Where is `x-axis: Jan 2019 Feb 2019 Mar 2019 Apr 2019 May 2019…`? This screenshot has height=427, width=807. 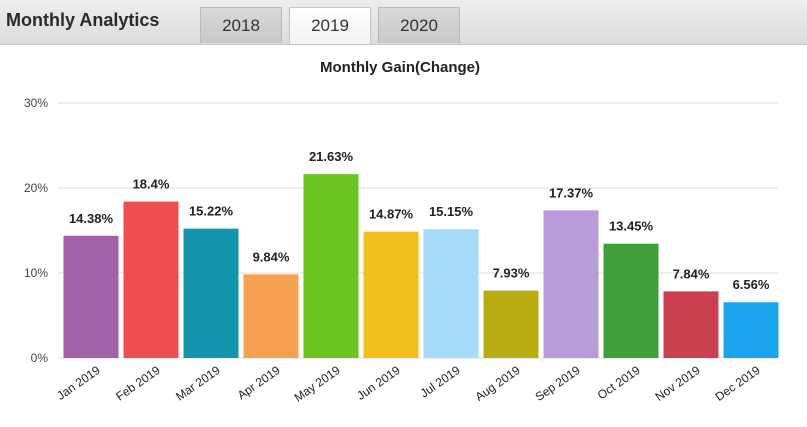 x-axis: Jan 2019 Feb 2019 Mar 2019 Apr 2019 May 2019… is located at coordinates (408, 384).